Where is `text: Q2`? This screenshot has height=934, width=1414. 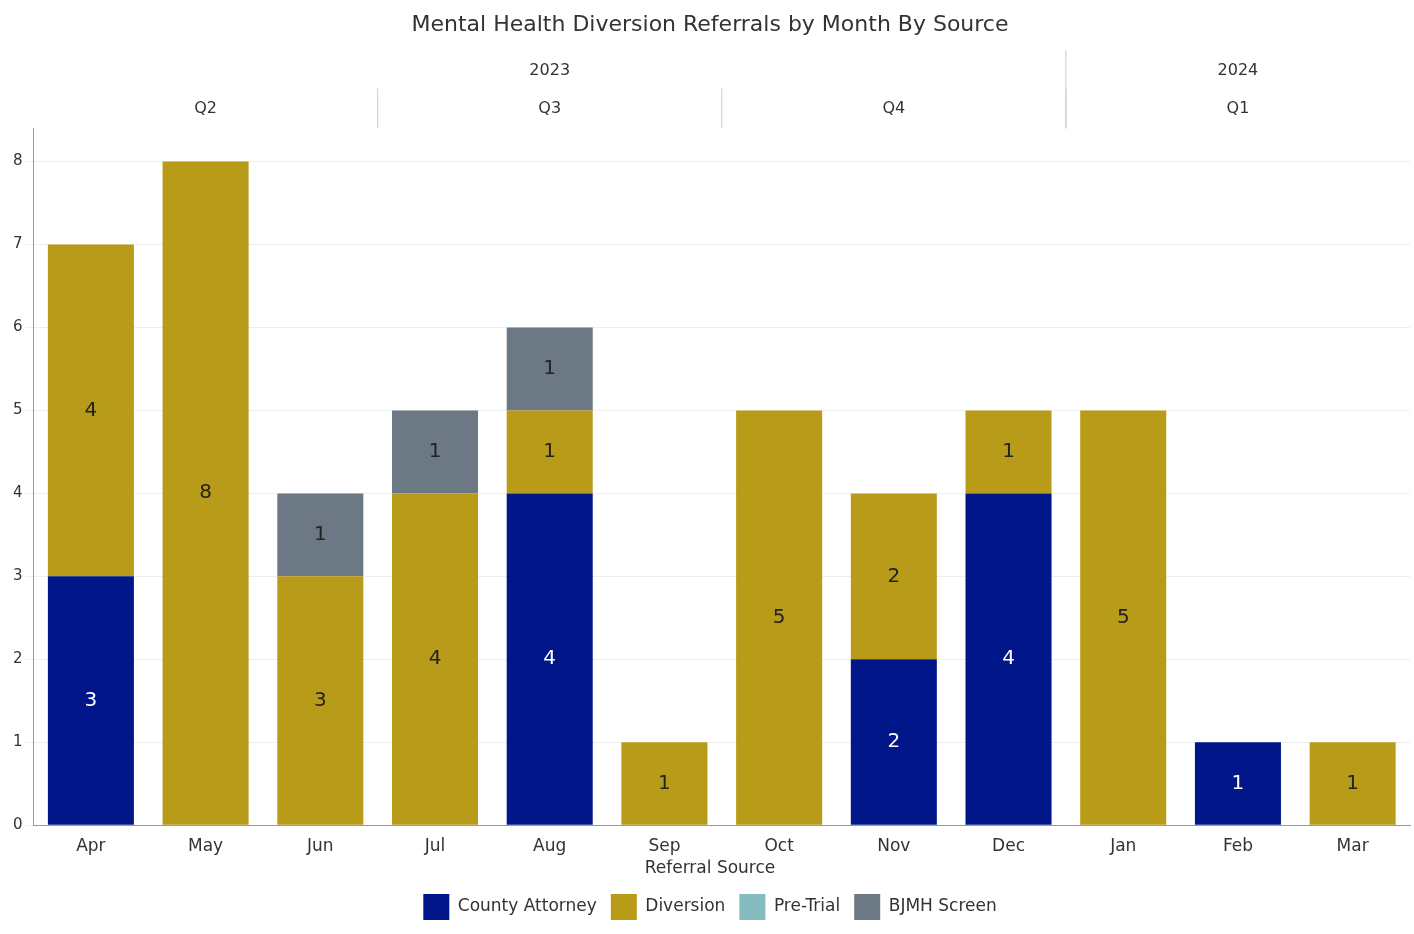 text: Q2 is located at coordinates (205, 107).